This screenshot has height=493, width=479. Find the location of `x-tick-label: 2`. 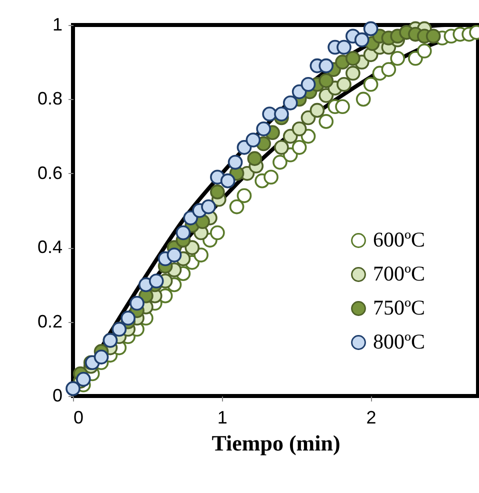

x-tick-label: 2 is located at coordinates (371, 418).